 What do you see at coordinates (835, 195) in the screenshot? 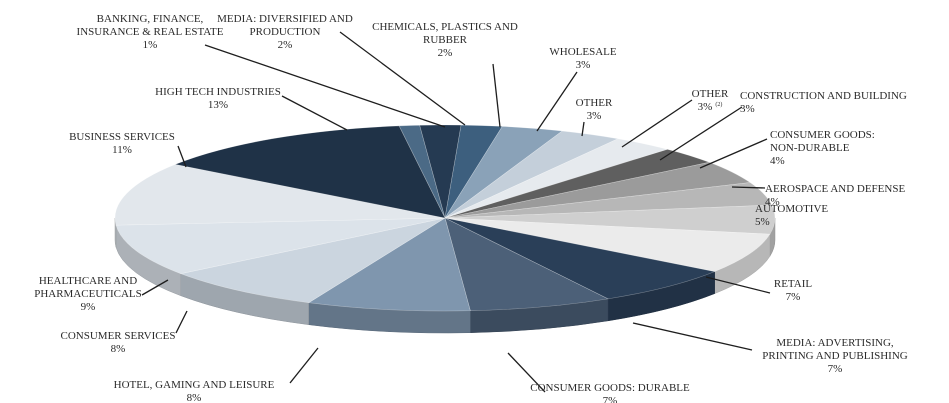
I see `label-aerospace-and-defense-8: AEROSPACE AND DEFENSE 4%` at bounding box center [835, 195].